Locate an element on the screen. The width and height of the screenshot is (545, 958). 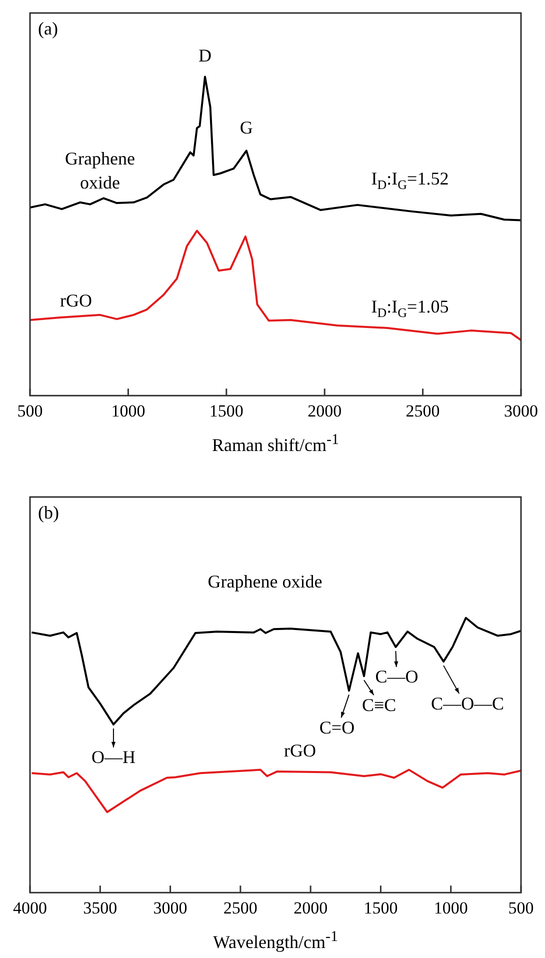
text: Graphene oxide is located at coordinates (265, 582).